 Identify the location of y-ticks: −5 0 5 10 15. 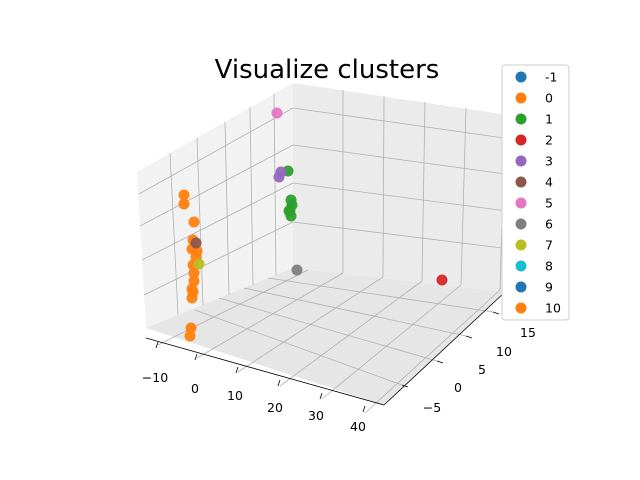
(468, 354).